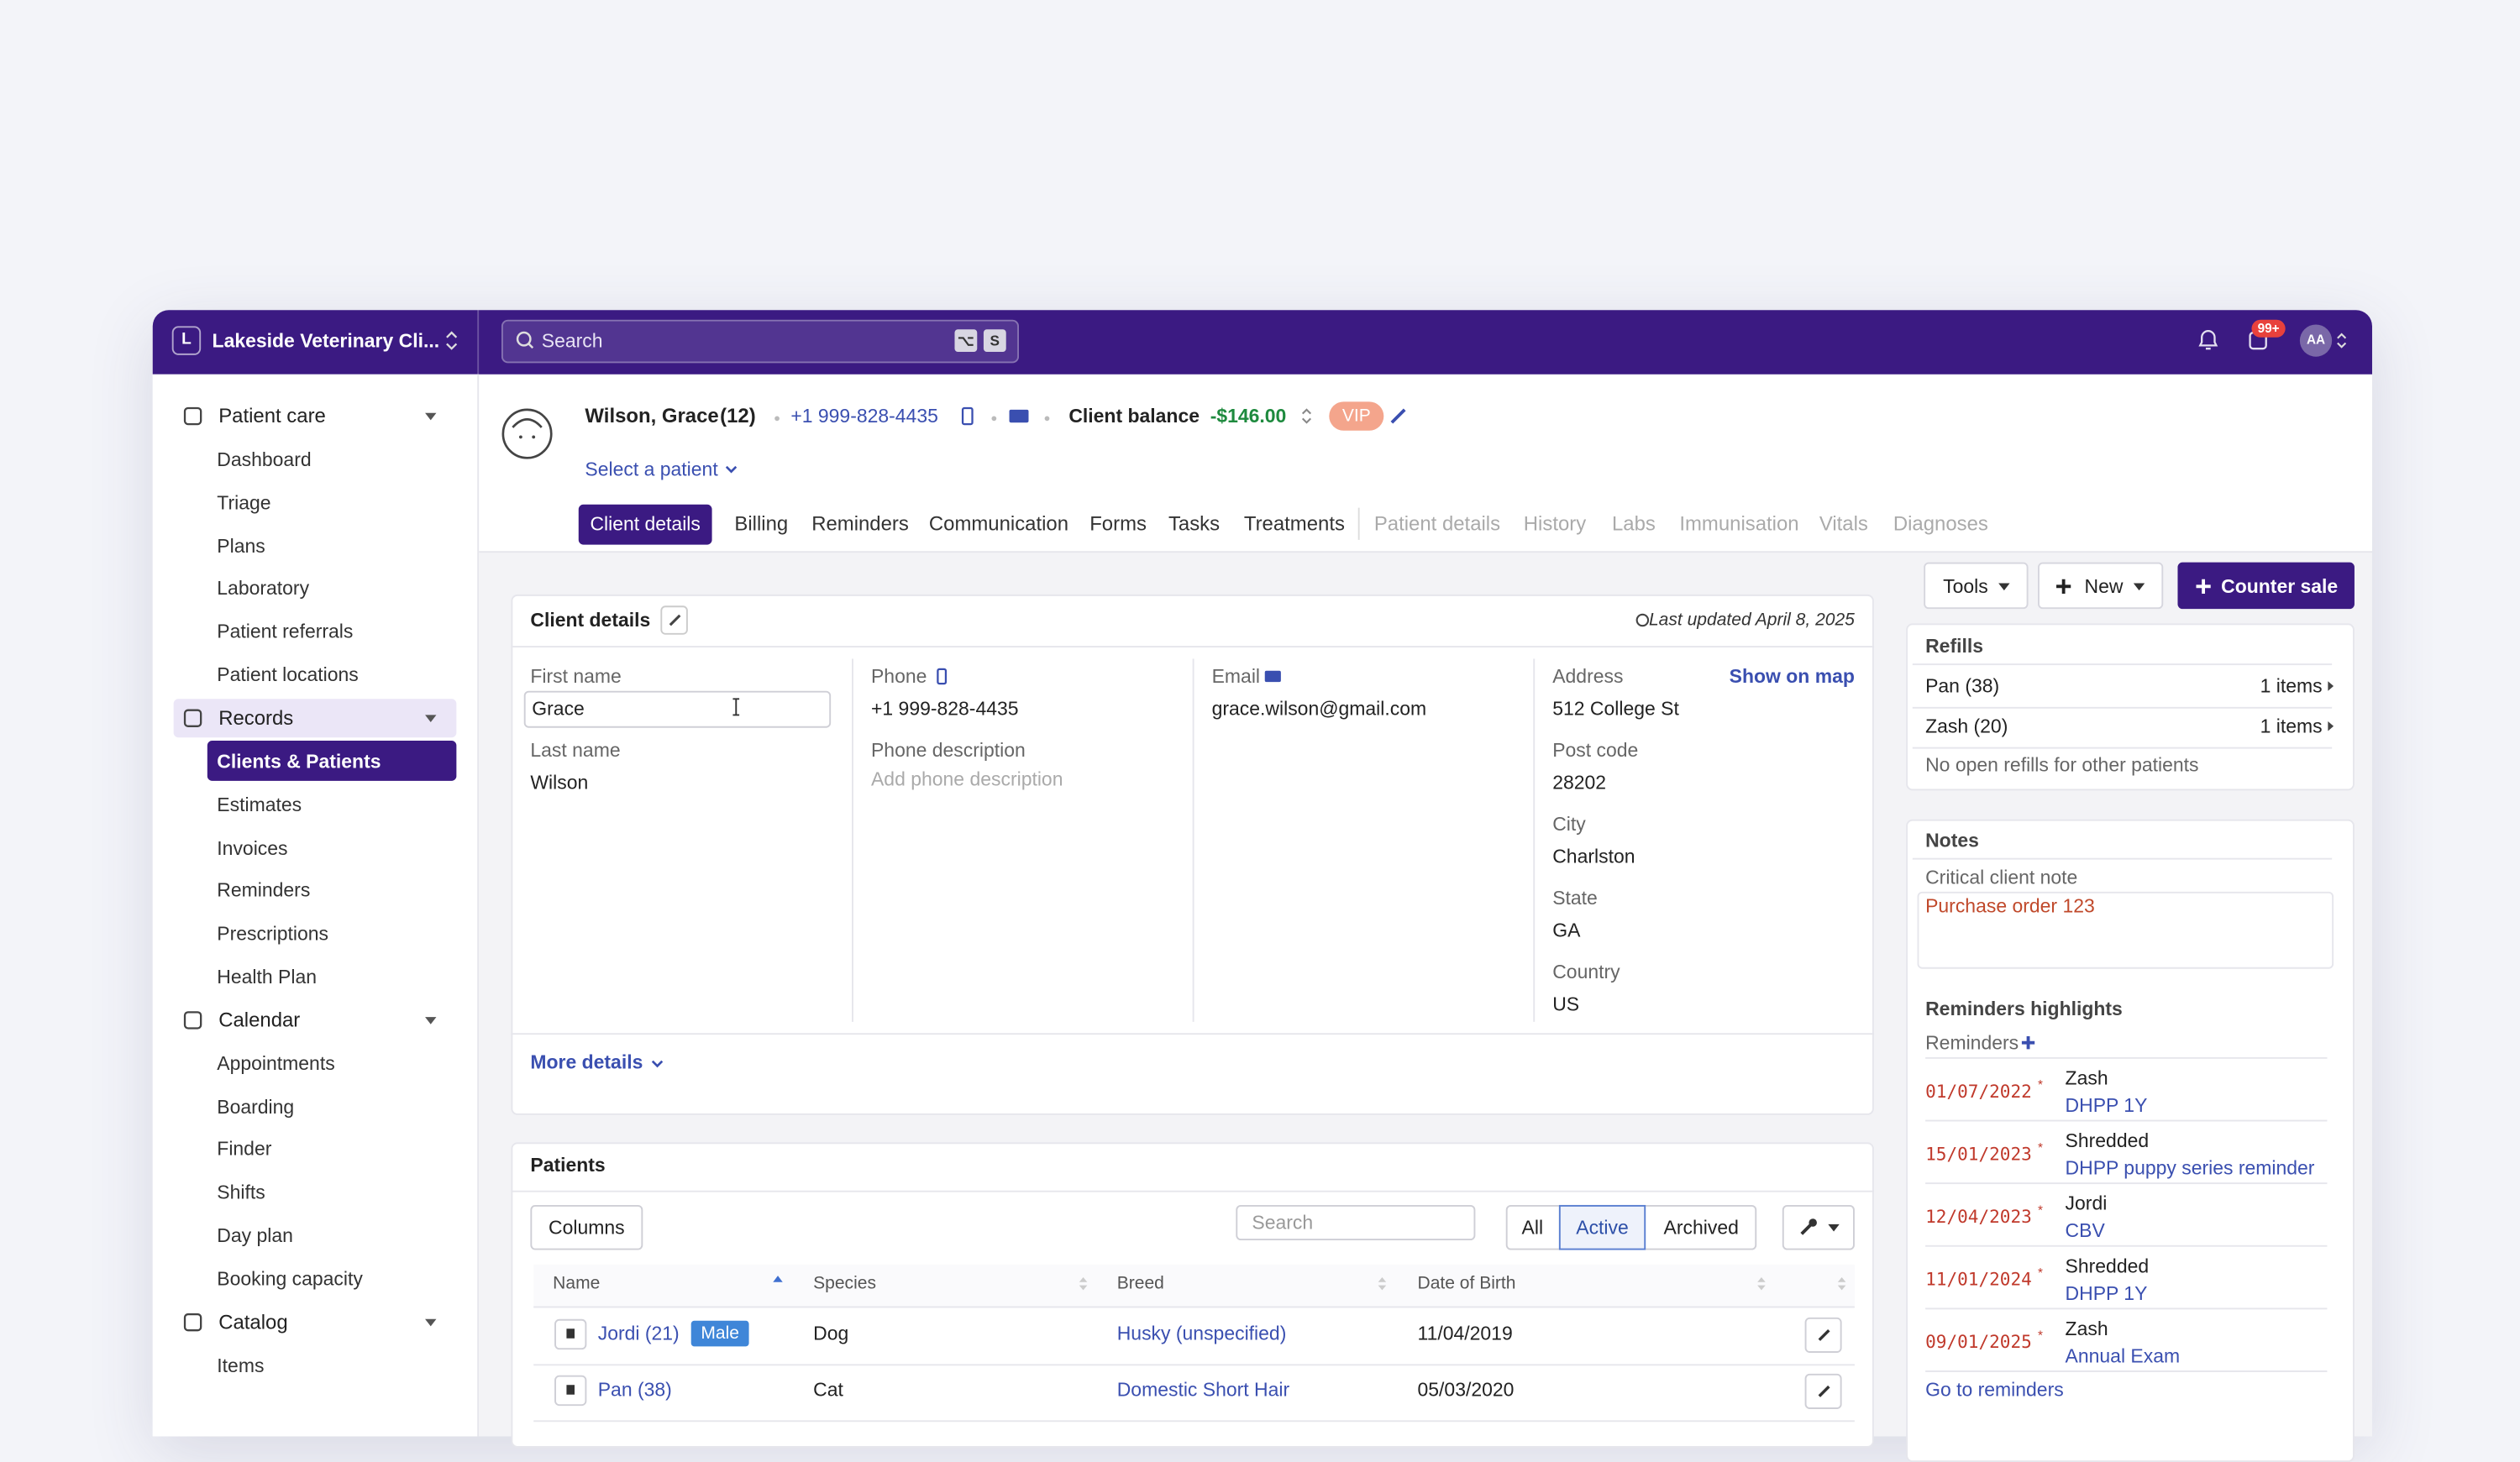 Image resolution: width=2520 pixels, height=1462 pixels. I want to click on filter-button, so click(1602, 1227).